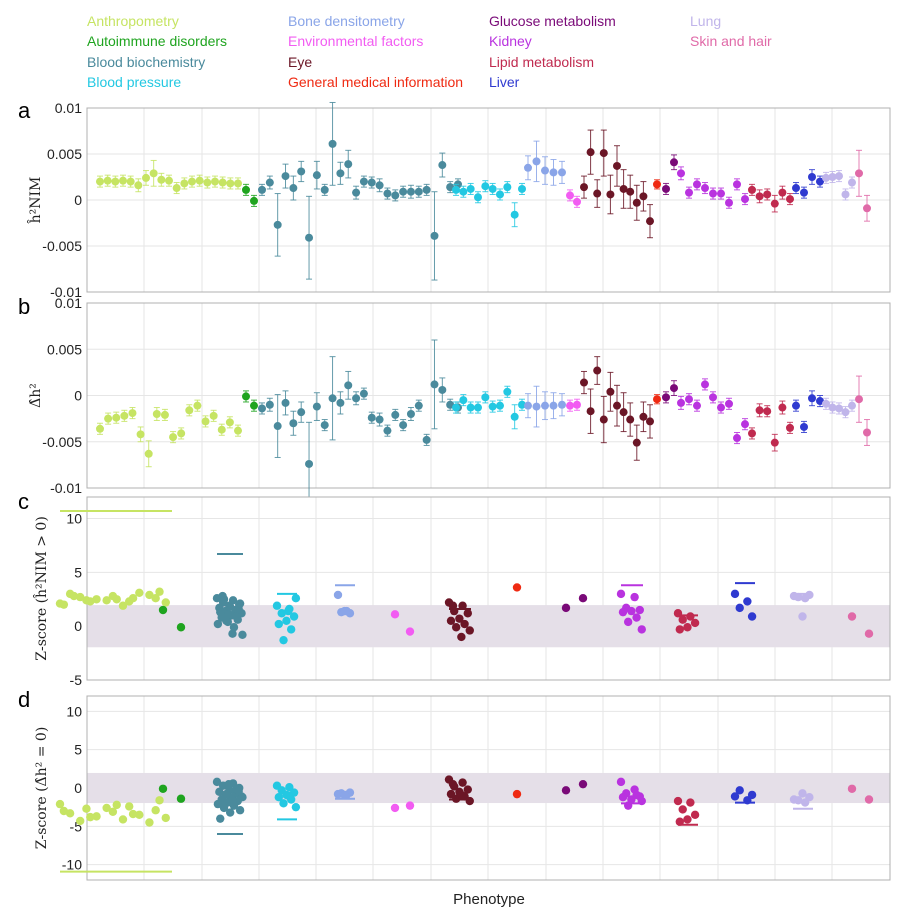  I want to click on x-axis-label: Phenotype, so click(489, 899).